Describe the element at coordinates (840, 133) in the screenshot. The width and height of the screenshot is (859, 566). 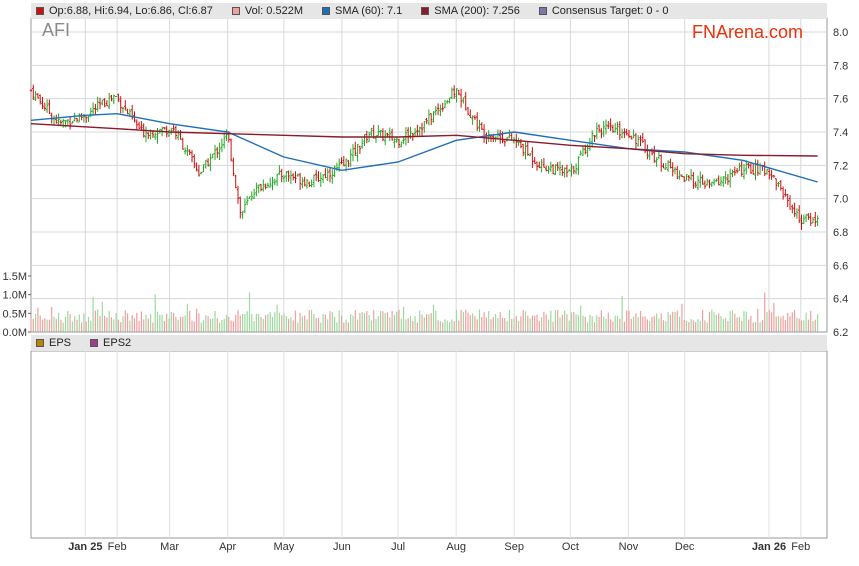
I see `y-tick-label: 7.4` at that location.